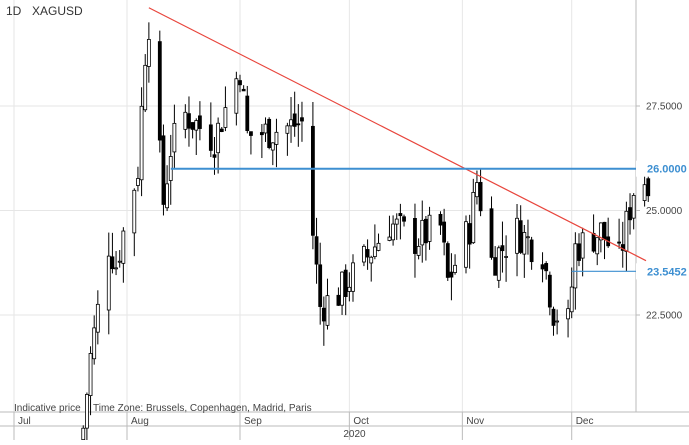 The height and width of the screenshot is (445, 689). What do you see at coordinates (57, 11) in the screenshot?
I see `symbol-label: XAGUSD` at bounding box center [57, 11].